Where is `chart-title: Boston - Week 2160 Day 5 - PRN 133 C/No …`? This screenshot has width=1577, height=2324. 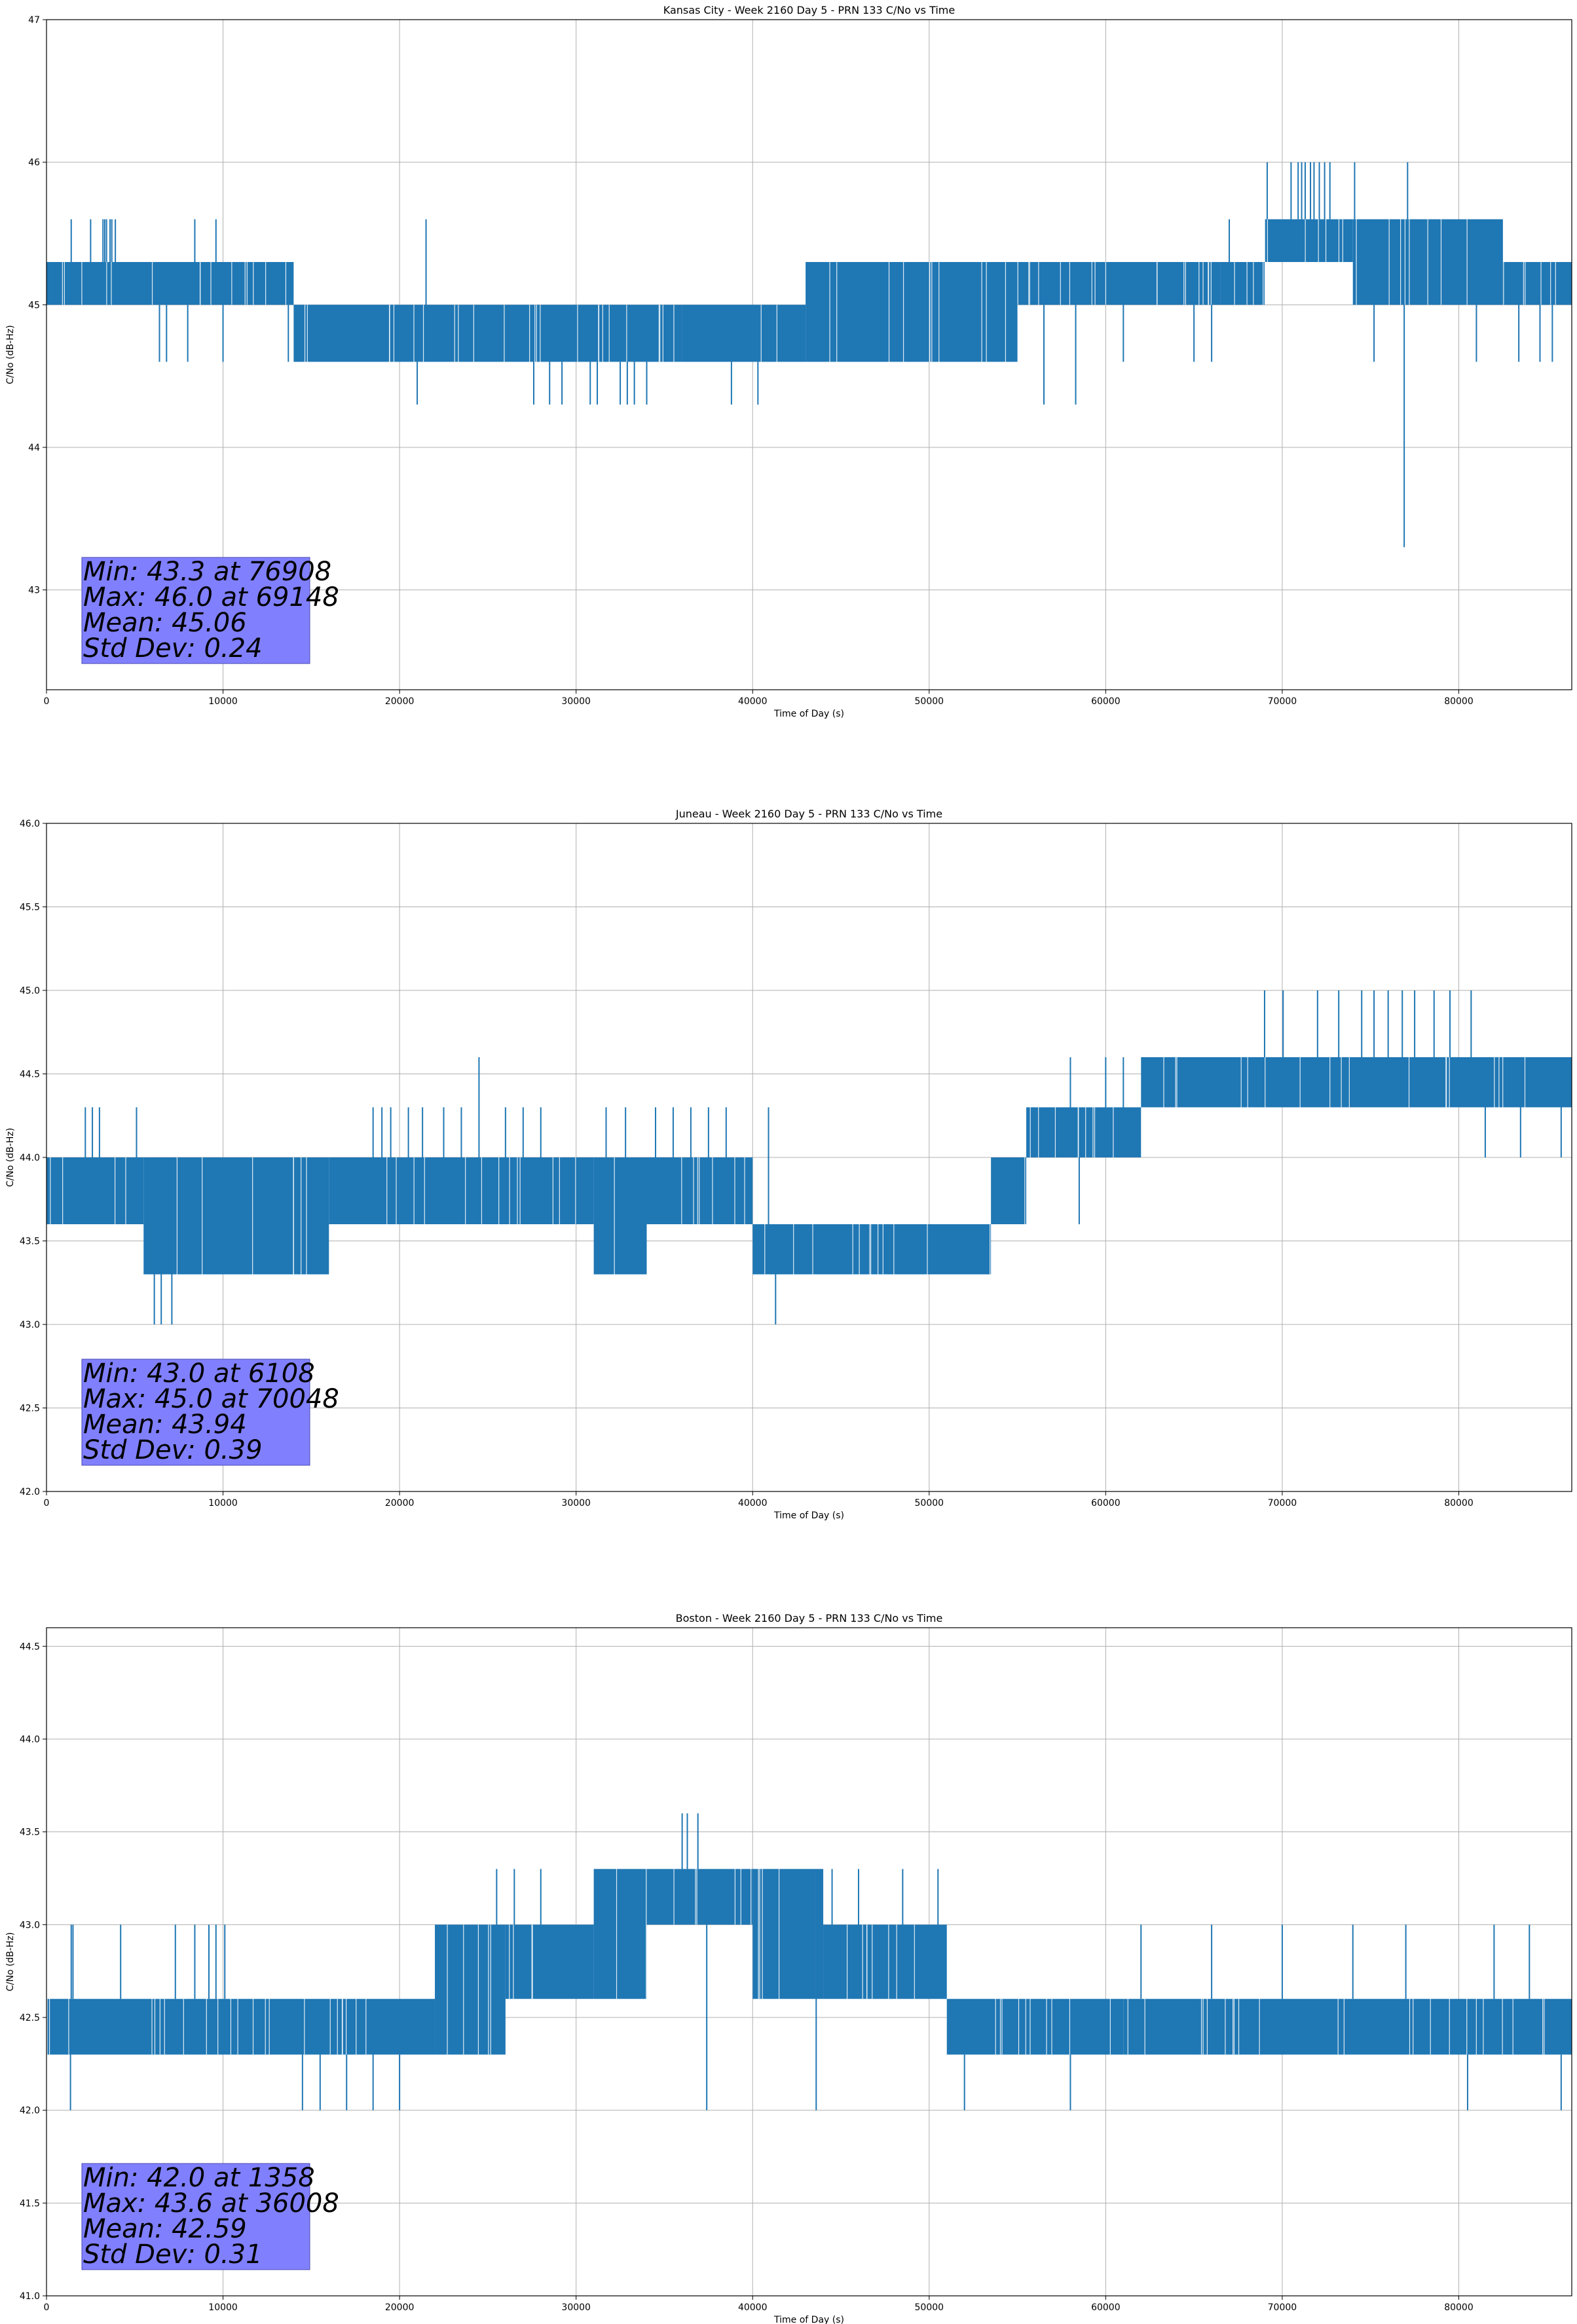 chart-title: Boston - Week 2160 Day 5 - PRN 133 C/No … is located at coordinates (809, 1618).